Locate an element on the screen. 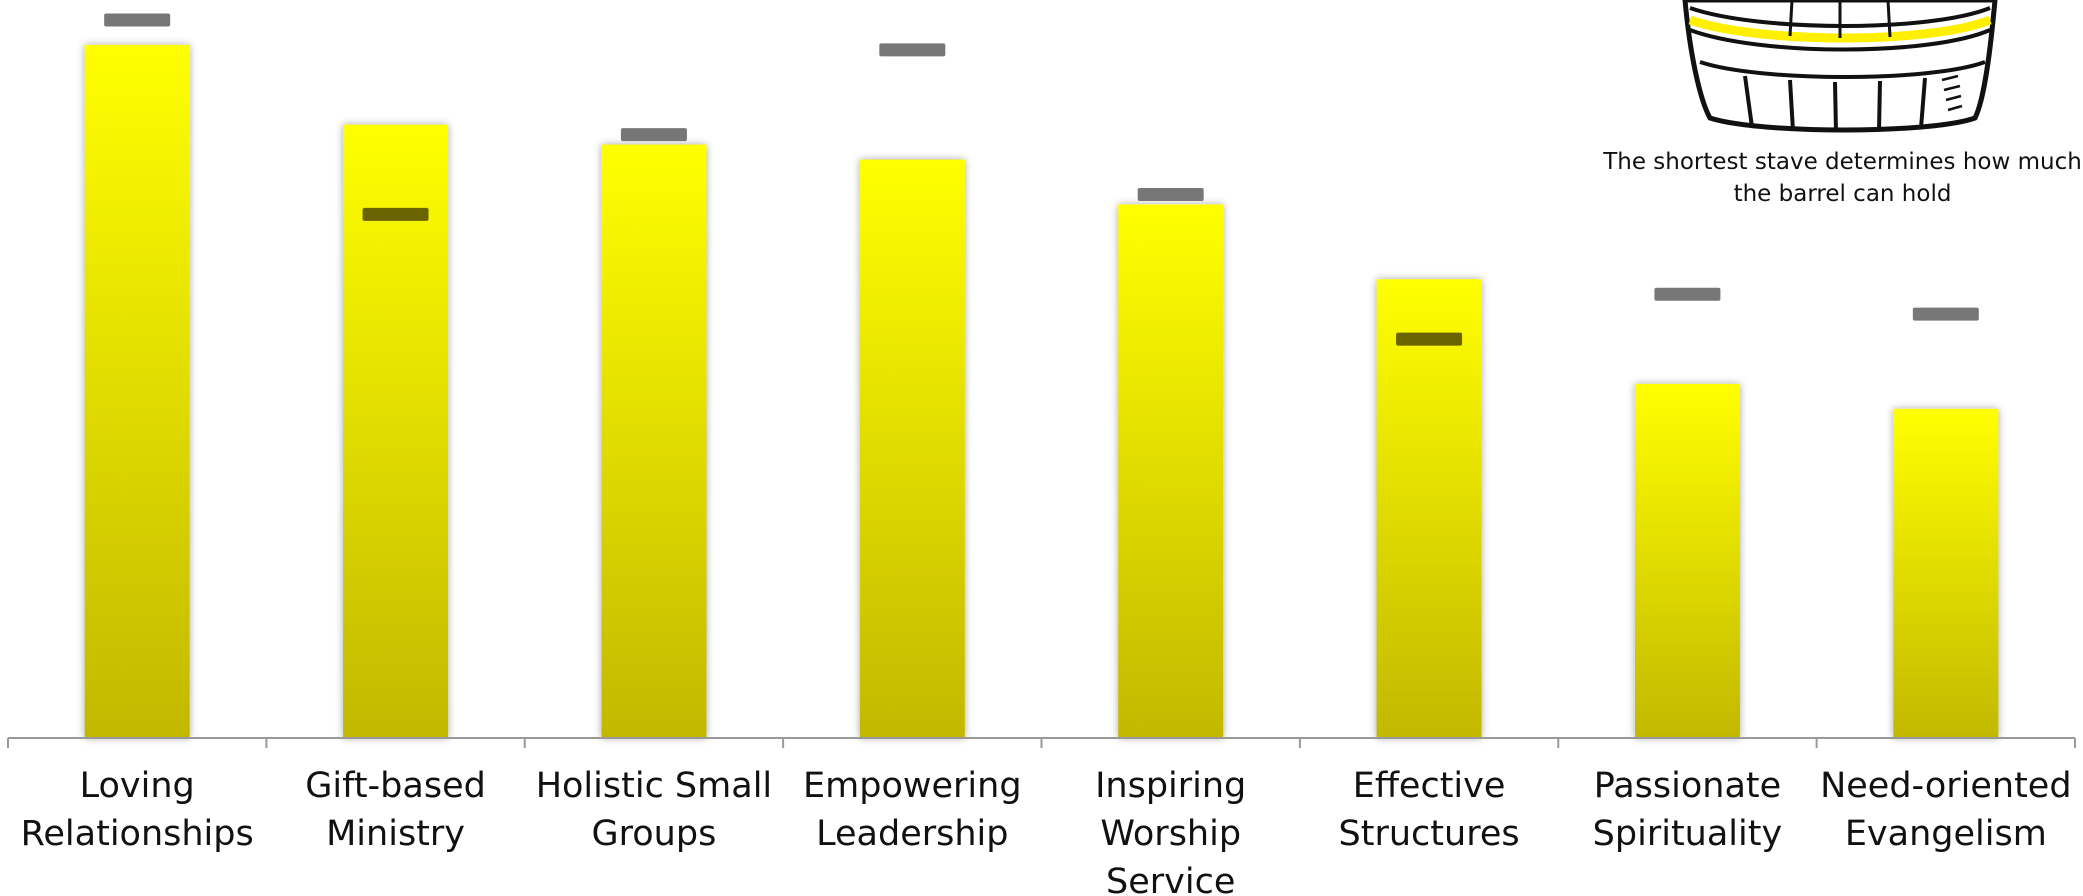 This screenshot has width=2083, height=896. category-label-3-line-1: Leadership is located at coordinates (912, 834).